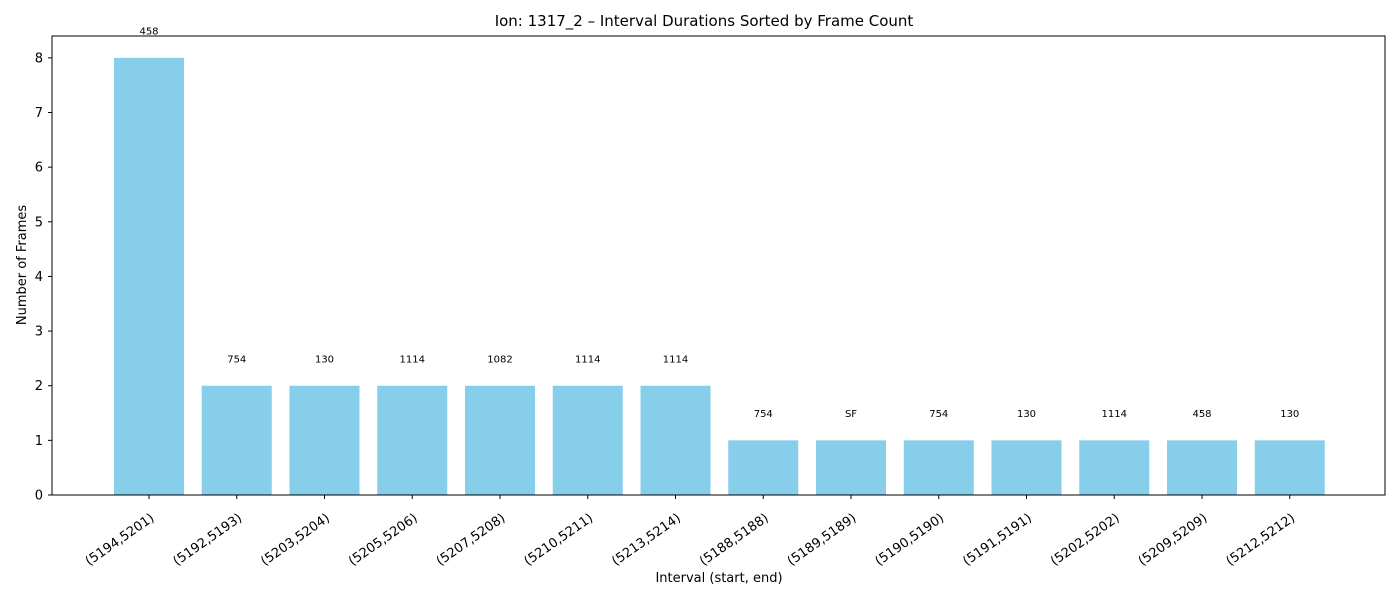 This screenshot has height=600, width=1400. What do you see at coordinates (1261, 540) in the screenshot?
I see `x-tick-label: (5212,5212)` at bounding box center [1261, 540].